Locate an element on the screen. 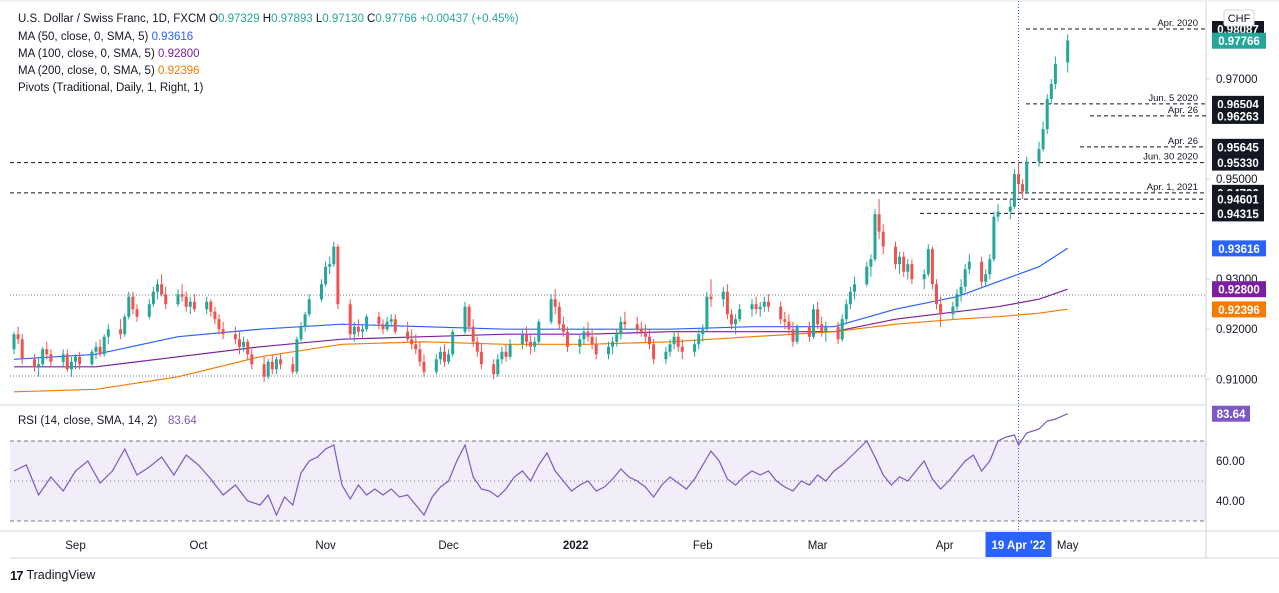 The image size is (1279, 593). currency-badge: CHF is located at coordinates (1239, 18).